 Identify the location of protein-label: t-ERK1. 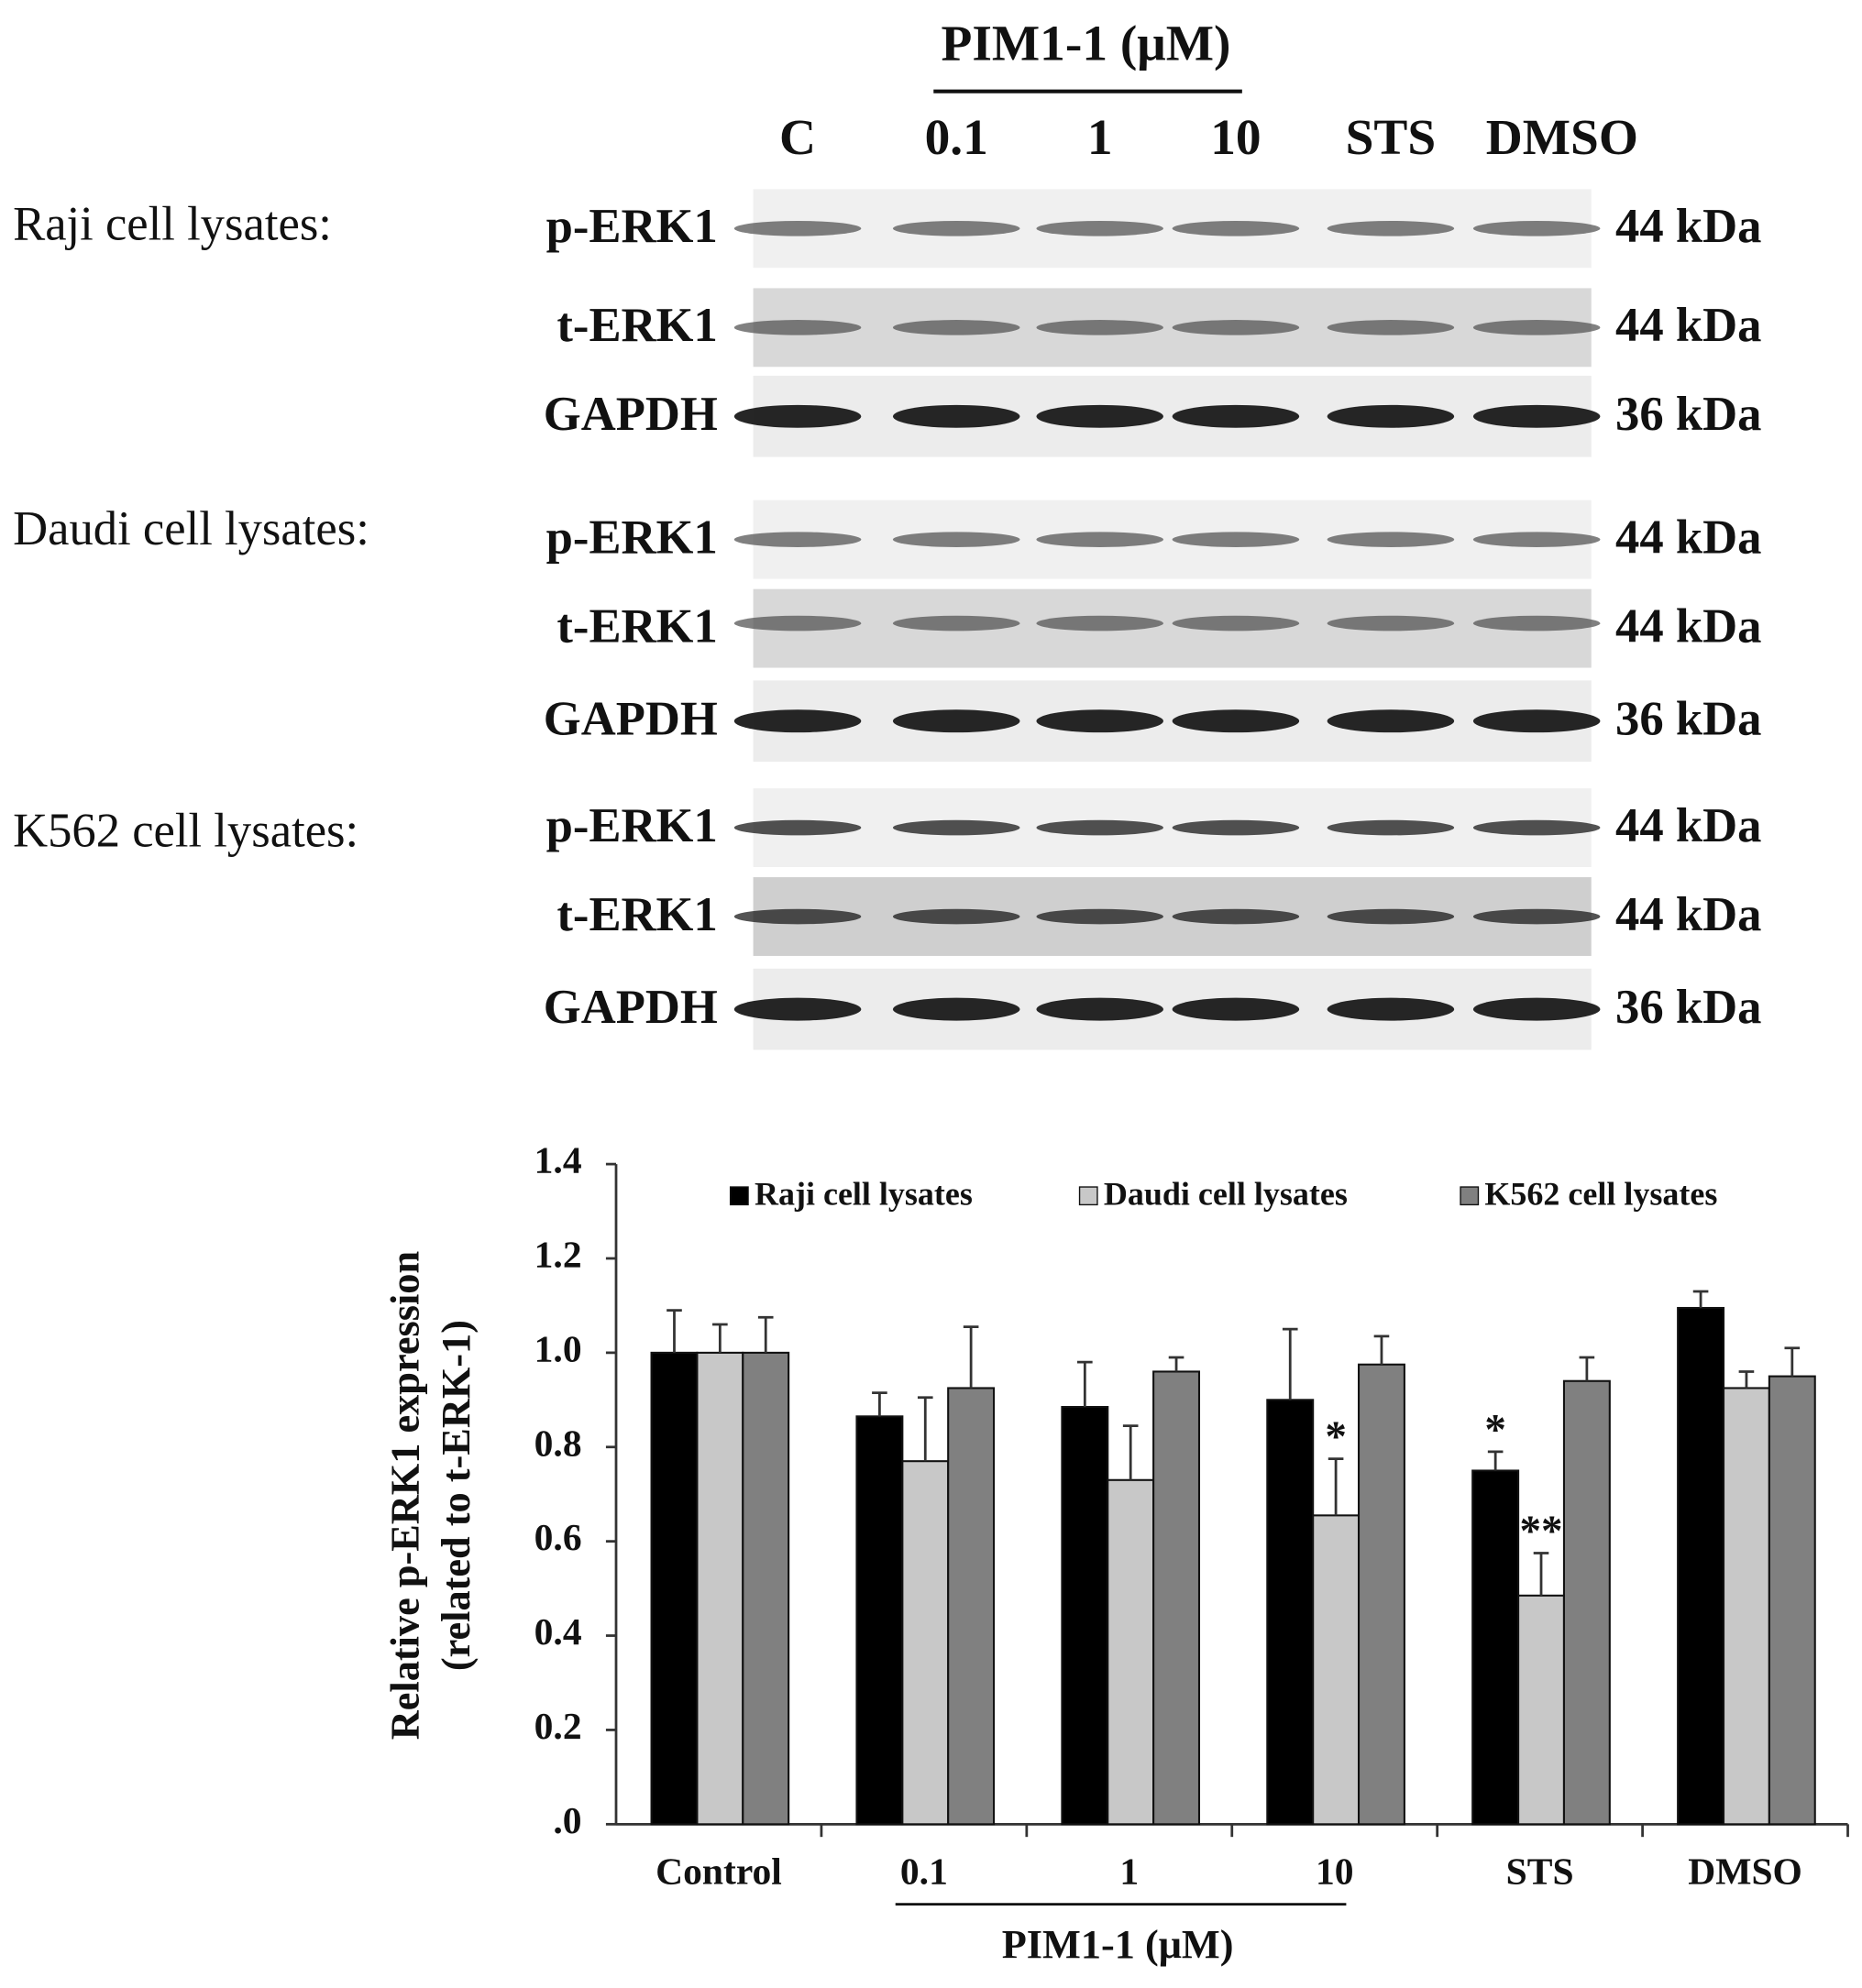
(636, 325).